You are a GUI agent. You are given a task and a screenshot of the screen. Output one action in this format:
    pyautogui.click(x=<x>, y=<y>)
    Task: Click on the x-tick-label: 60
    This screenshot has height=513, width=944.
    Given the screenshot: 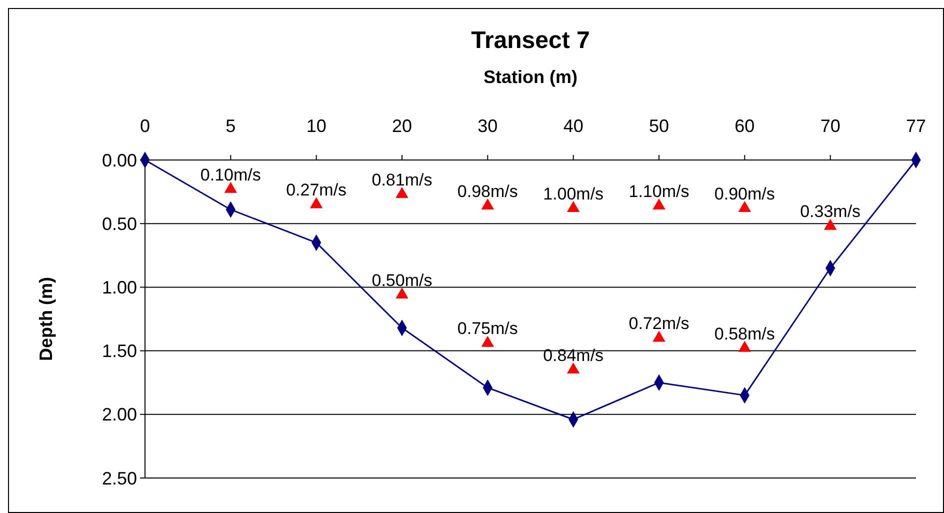 What is the action you would take?
    pyautogui.click(x=744, y=126)
    